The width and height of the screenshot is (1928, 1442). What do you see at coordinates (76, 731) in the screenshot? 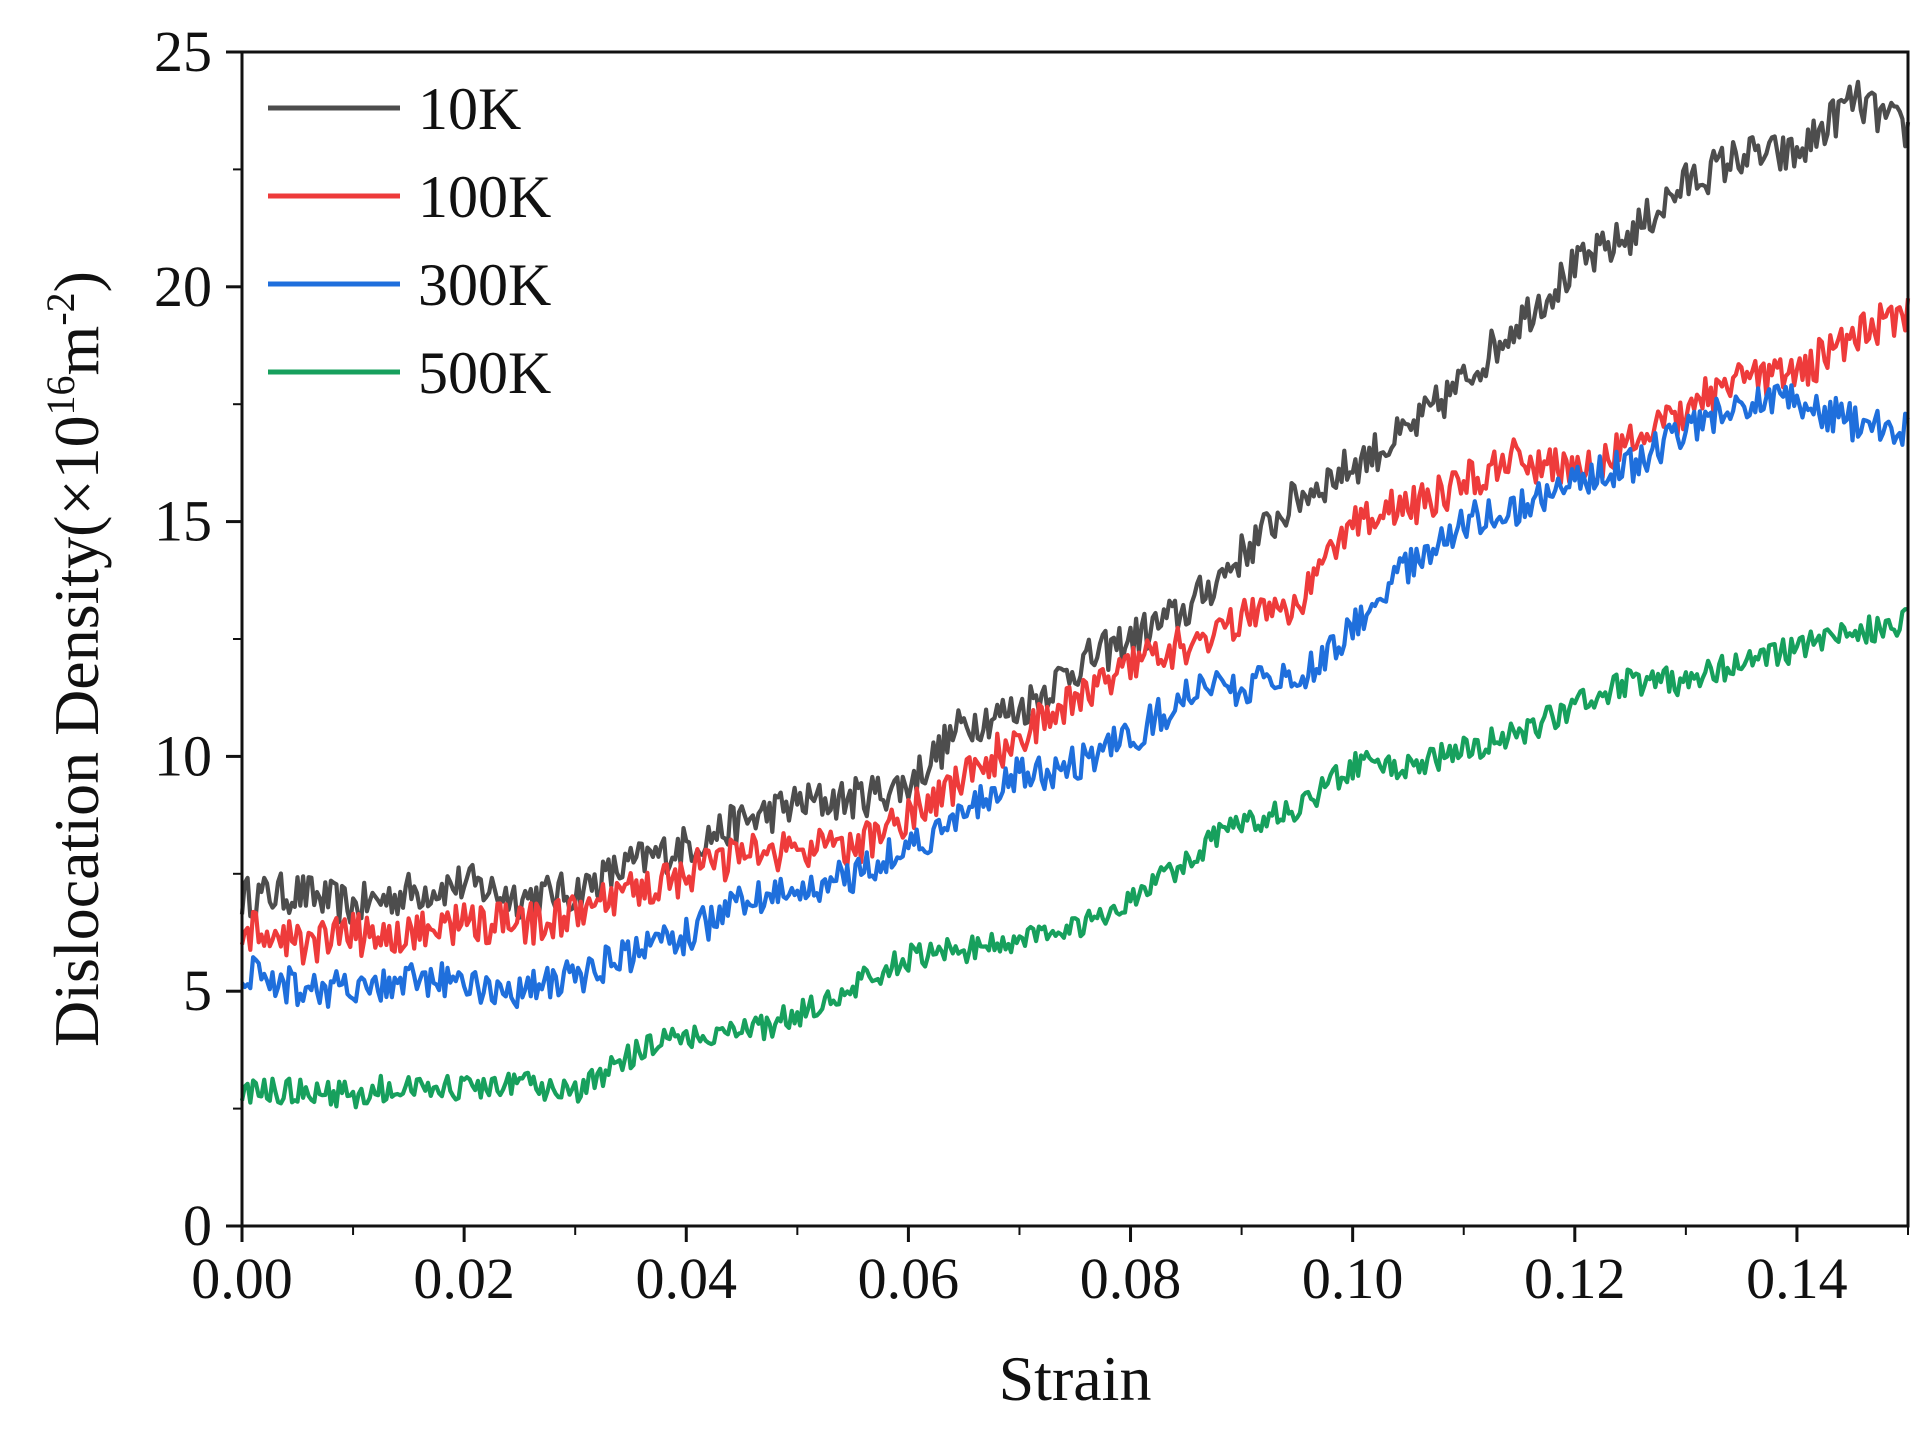
I see `y-axis-title-main: Dislocation Density(×10` at bounding box center [76, 731].